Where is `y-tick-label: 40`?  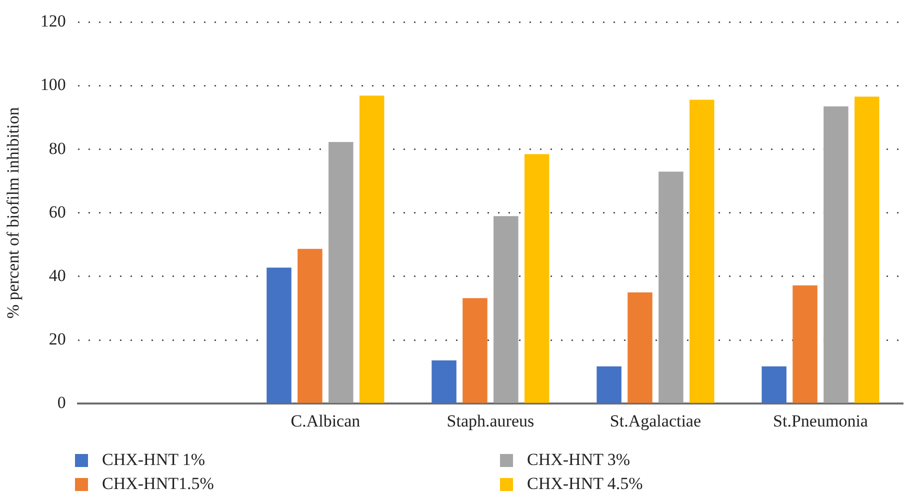
y-tick-label: 40 is located at coordinates (57, 275).